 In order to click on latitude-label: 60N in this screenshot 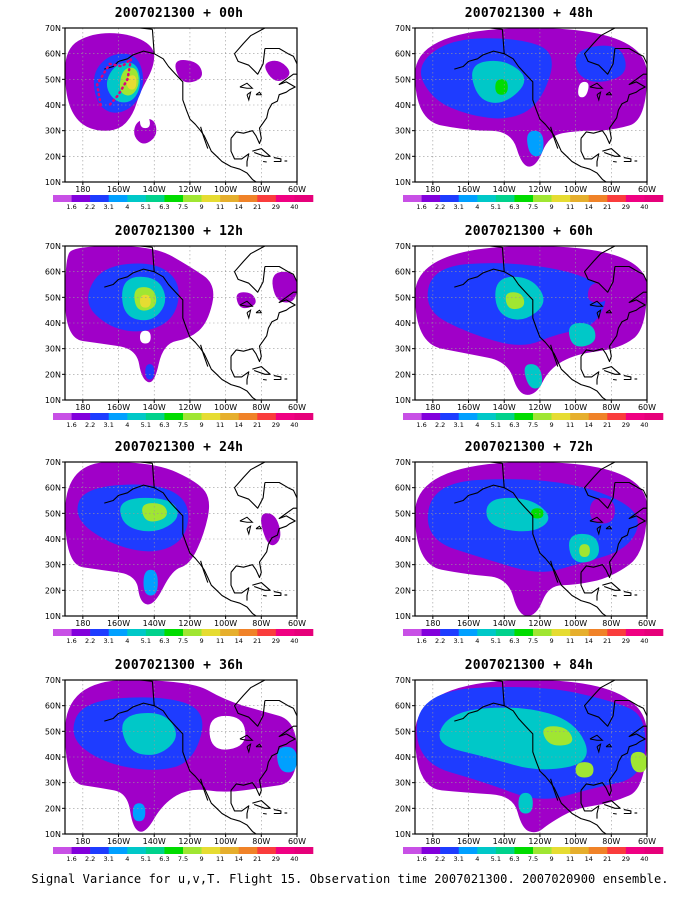, I will do `click(403, 488)`.